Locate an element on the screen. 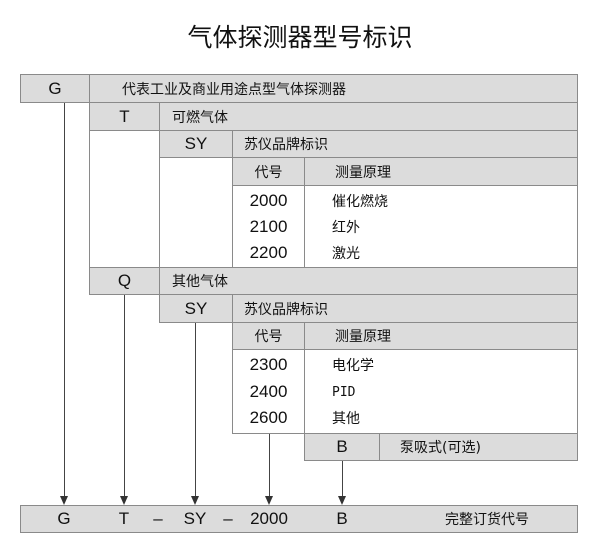  q-codes-cell is located at coordinates (268, 391).